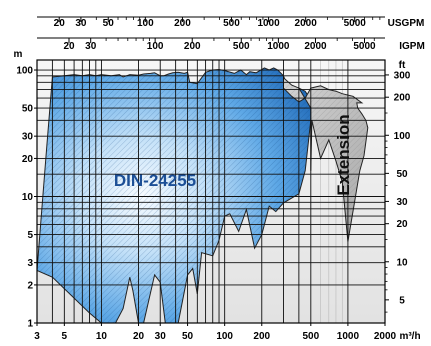 This screenshot has height=346, width=431. I want to click on y-tick-label: 50, so click(28, 109).